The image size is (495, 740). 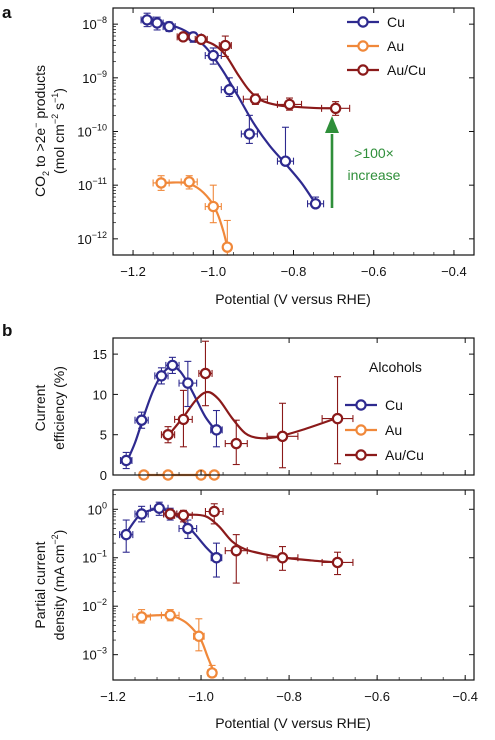 What do you see at coordinates (332, 124) in the screenshot?
I see `increase-arrow-head-icon` at bounding box center [332, 124].